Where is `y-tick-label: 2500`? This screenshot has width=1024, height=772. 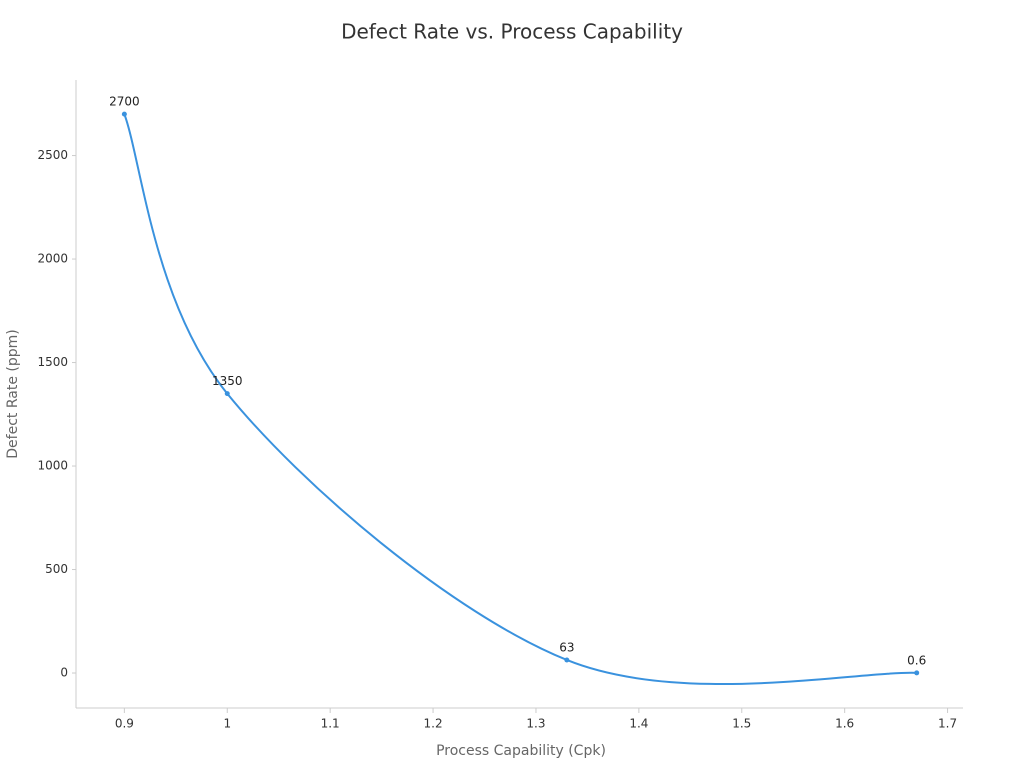
y-tick-label: 2500 is located at coordinates (52, 155).